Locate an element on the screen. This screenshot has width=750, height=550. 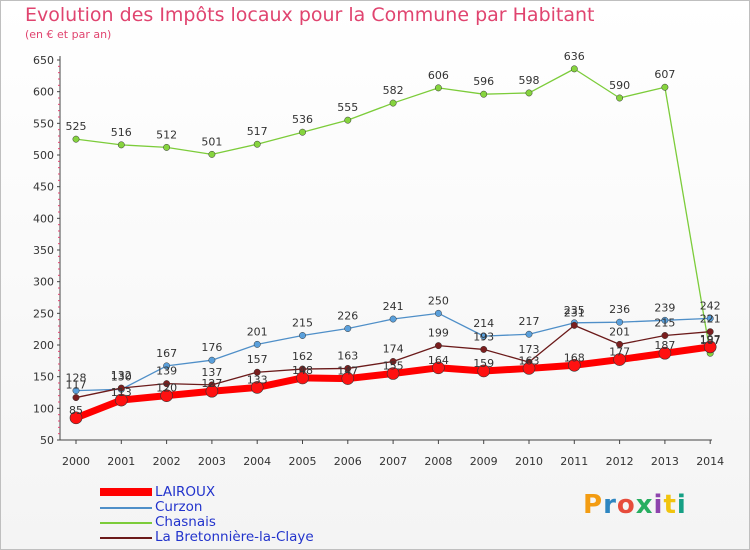
data-label-lairoux: 147 is located at coordinates (347, 371).